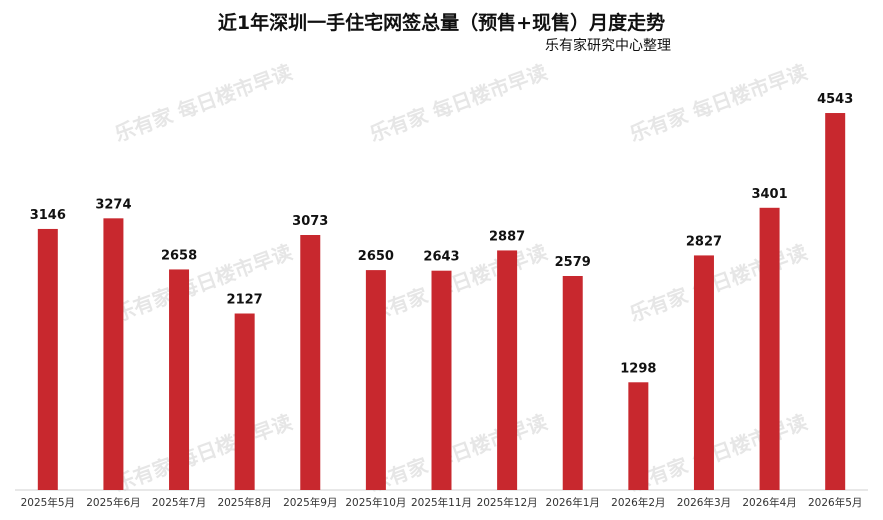 The height and width of the screenshot is (520, 883). What do you see at coordinates (441, 23) in the screenshot?
I see `chart-title: 近1年深圳一手住宅网签总量（预售+现售）月度走势` at bounding box center [441, 23].